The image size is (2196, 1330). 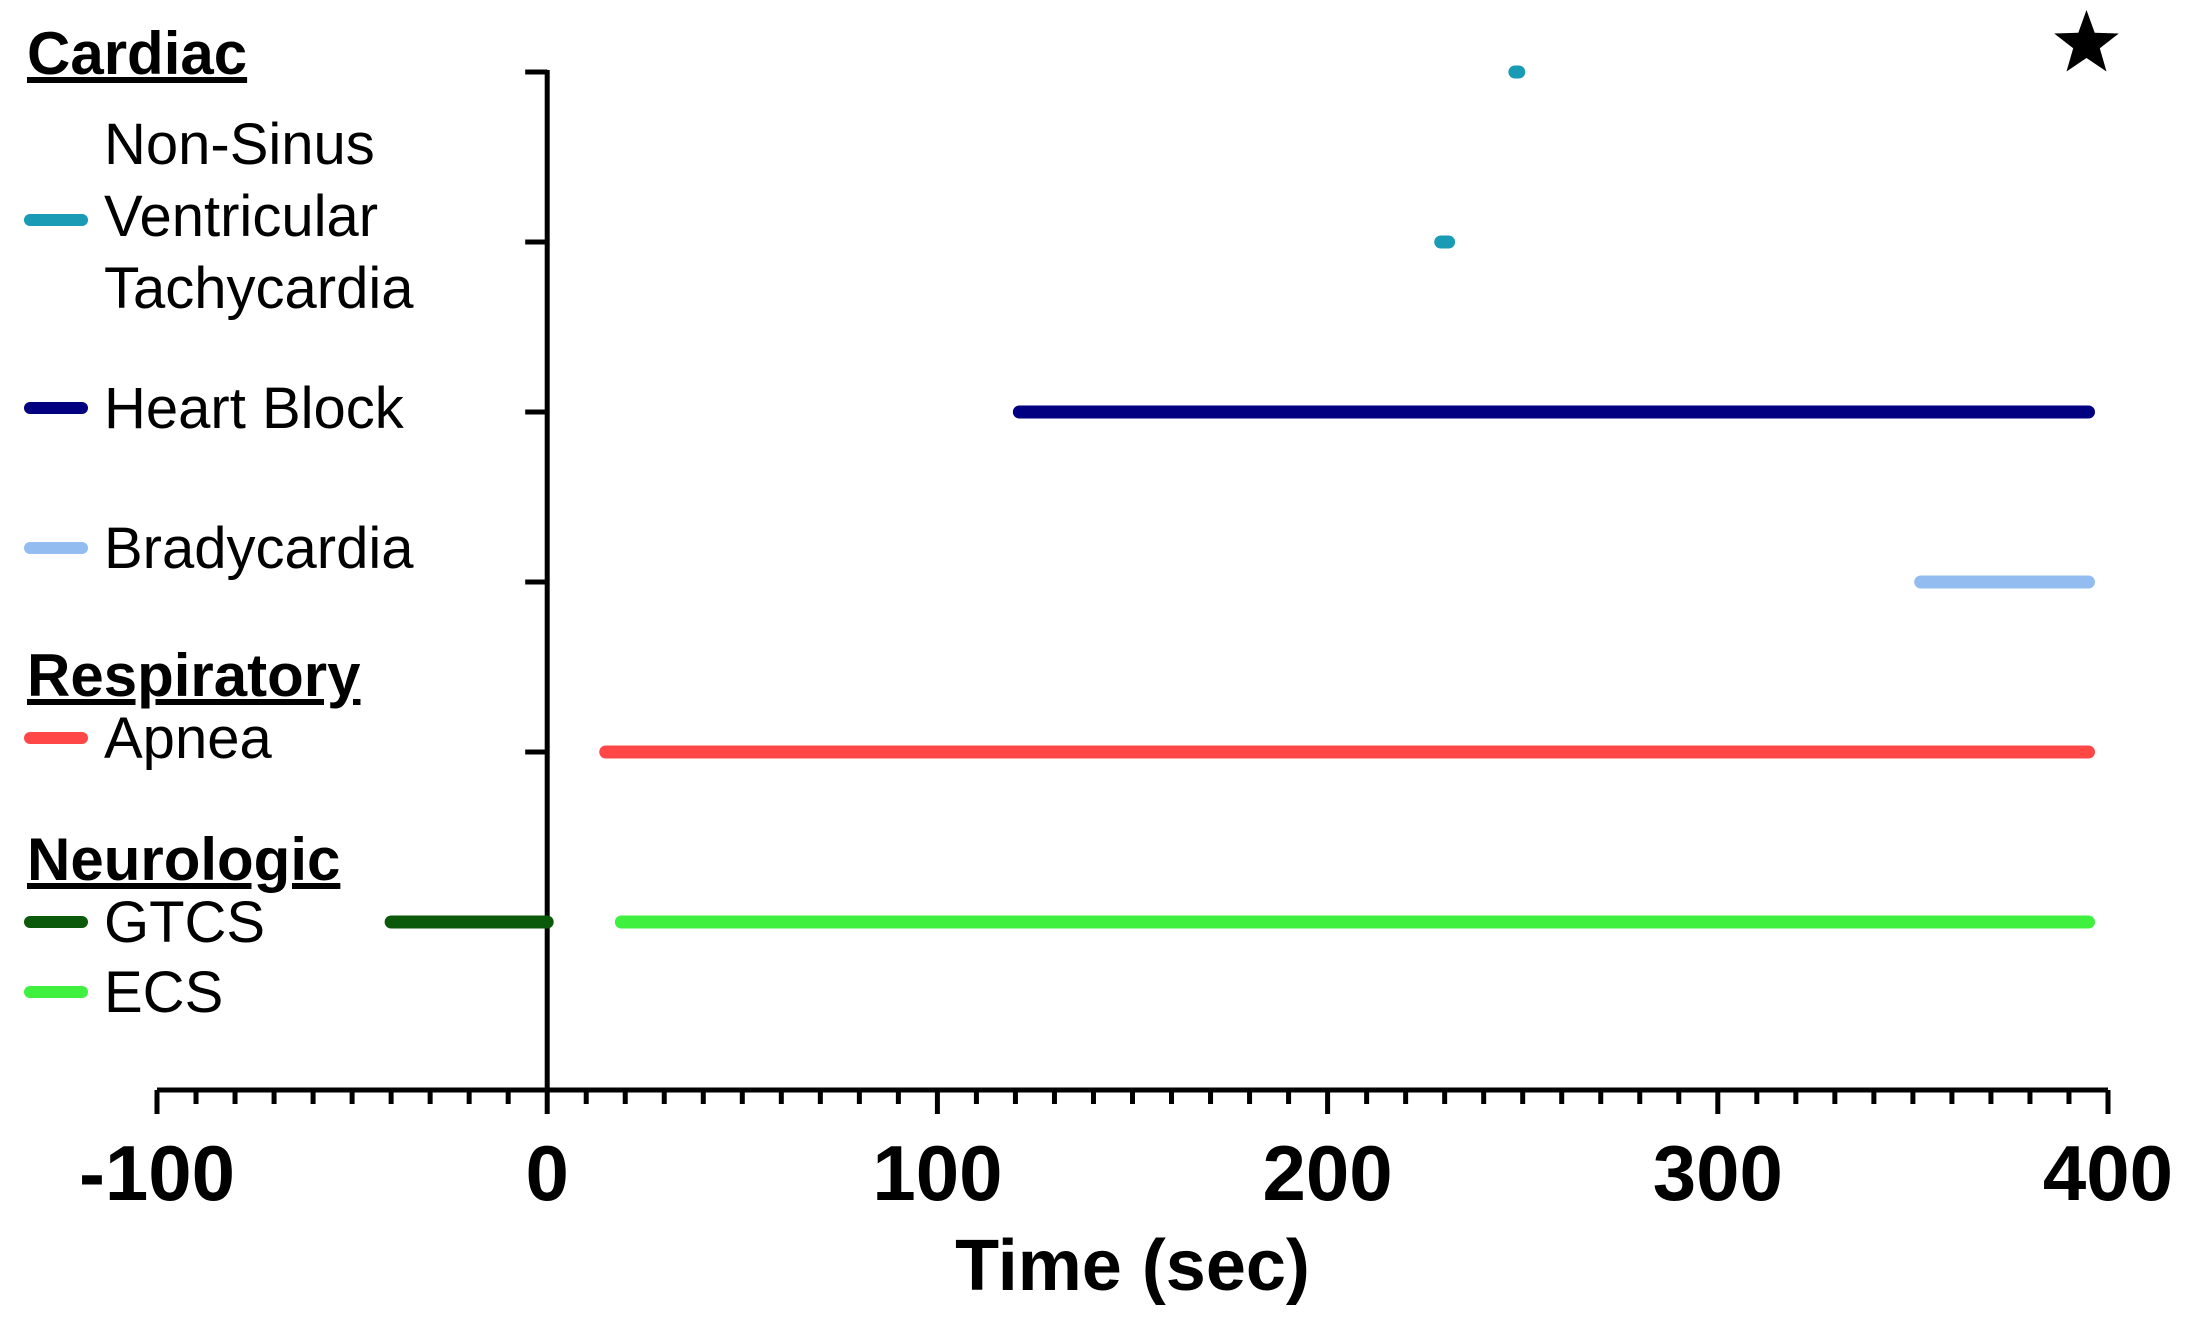 What do you see at coordinates (536, 497) in the screenshot?
I see `y-ticks` at bounding box center [536, 497].